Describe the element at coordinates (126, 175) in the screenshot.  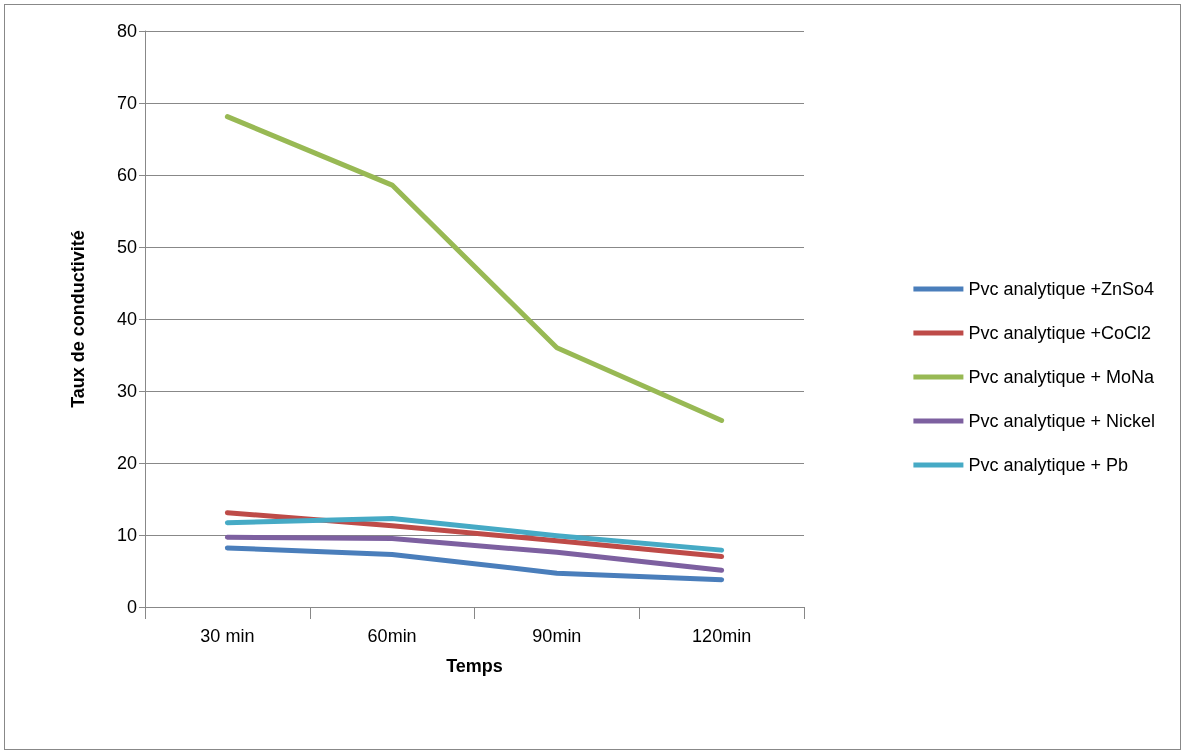
I see `y-tick-label: 60` at that location.